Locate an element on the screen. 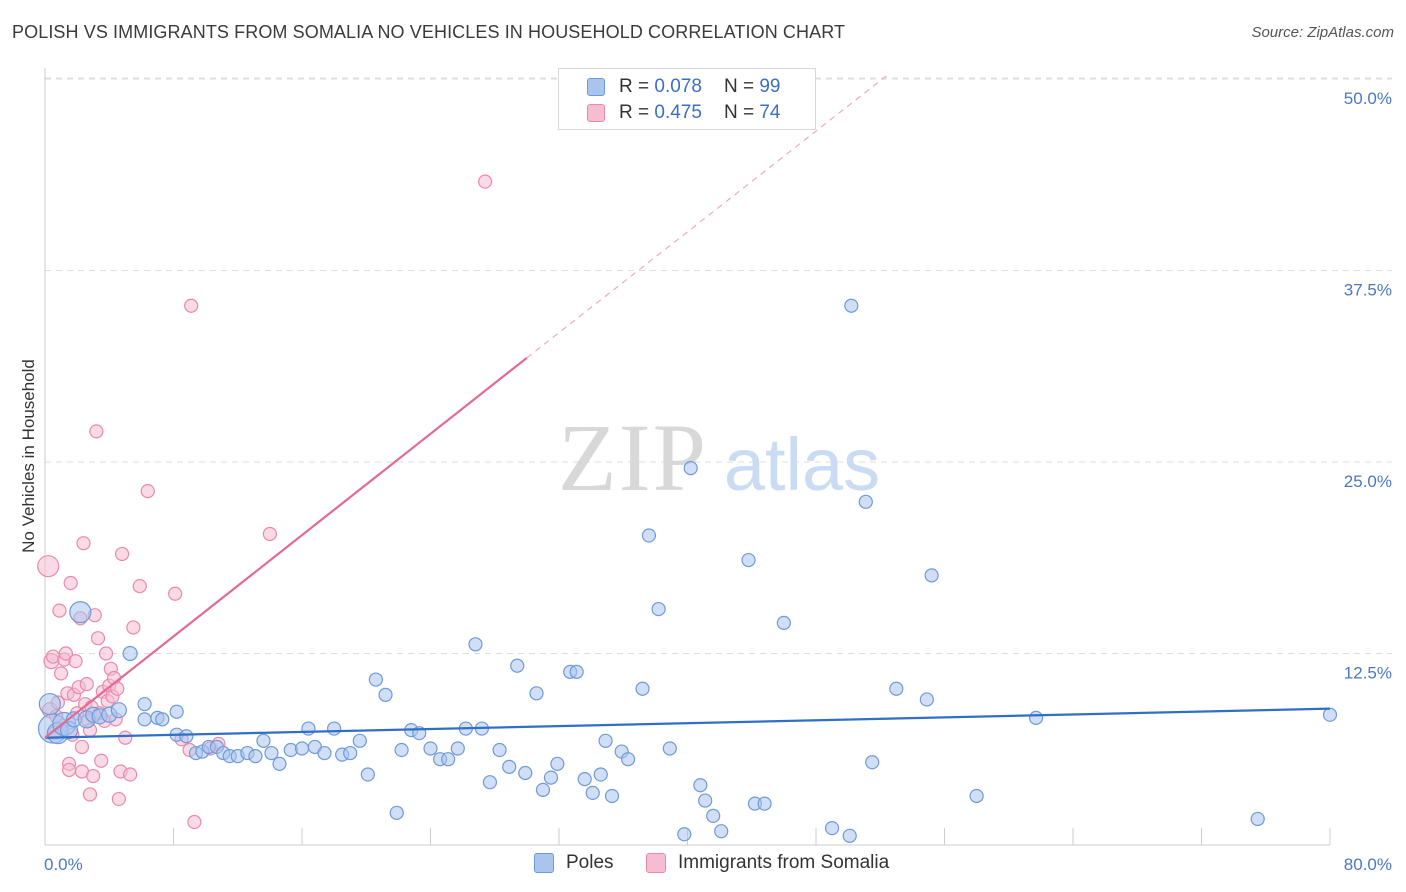 The width and height of the screenshot is (1406, 892). y-axis-title: No Vehicles in Household is located at coordinates (28, 456).